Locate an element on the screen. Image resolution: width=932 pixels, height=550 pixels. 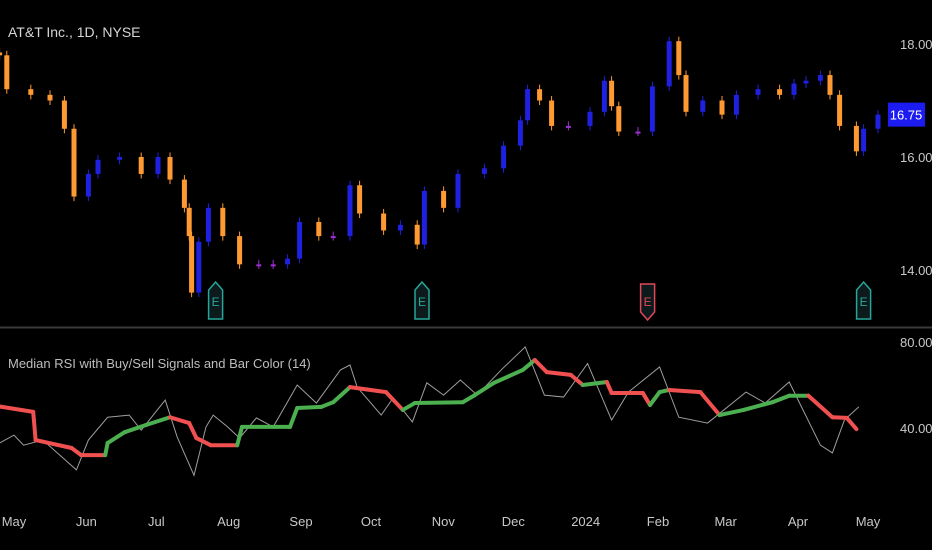
last-price-label: 16.75 is located at coordinates (906, 115).